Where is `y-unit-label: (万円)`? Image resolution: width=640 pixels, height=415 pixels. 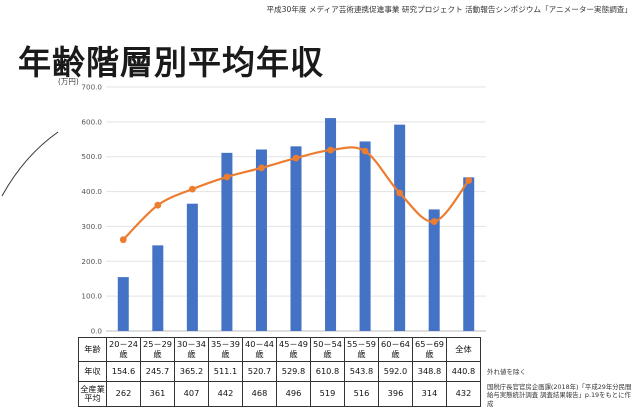
y-unit-label: (万円) is located at coordinates (68, 81).